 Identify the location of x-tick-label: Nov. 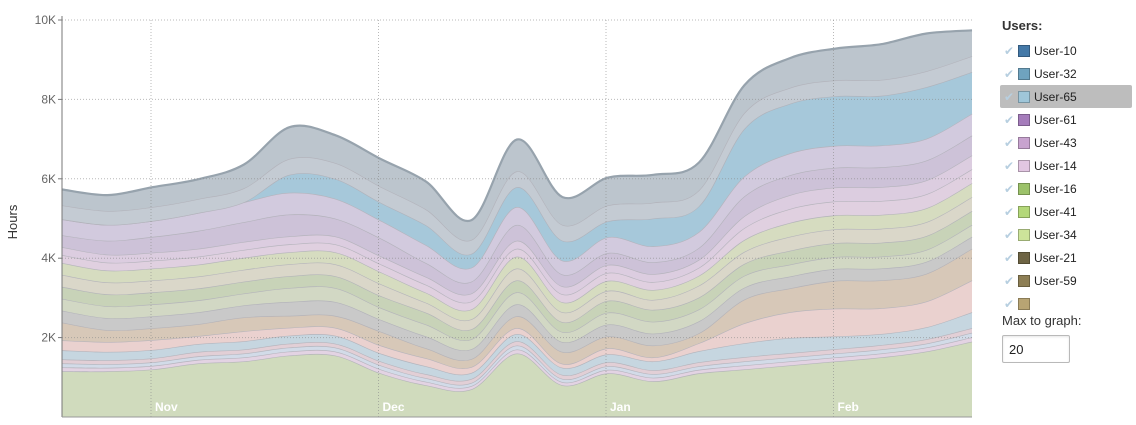
(166, 407).